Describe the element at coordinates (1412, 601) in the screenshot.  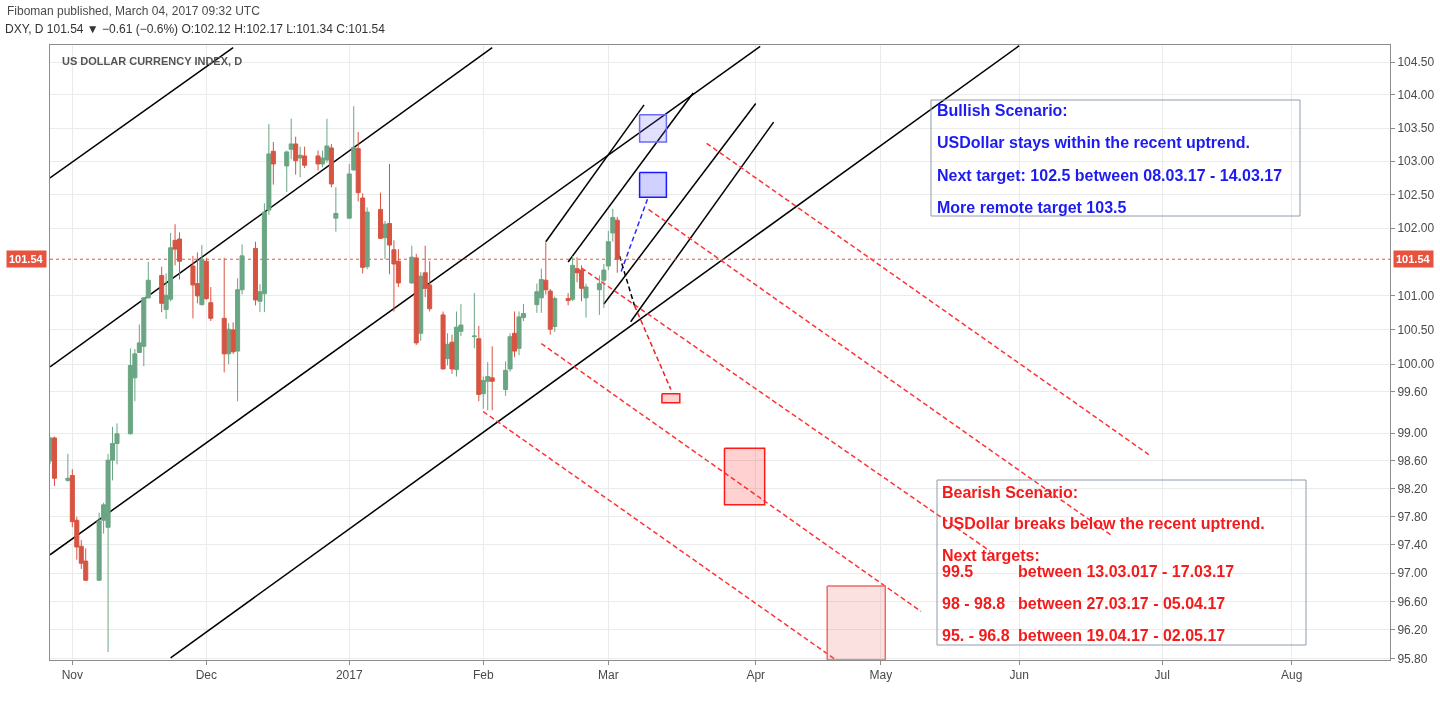
I see `y-tick-label: 96.60` at that location.